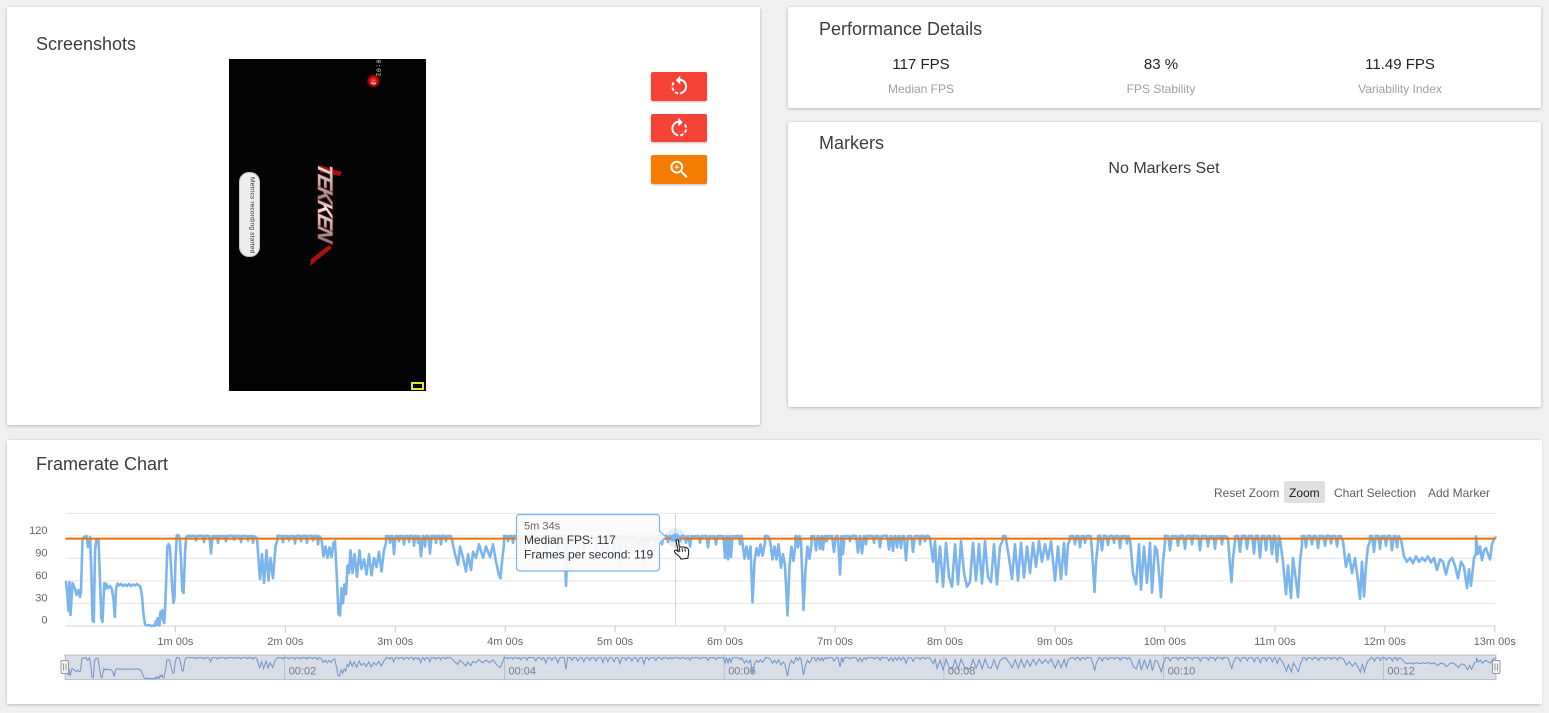 The width and height of the screenshot is (1549, 713). Describe the element at coordinates (725, 642) in the screenshot. I see `svg-text: 6m 00s` at that location.